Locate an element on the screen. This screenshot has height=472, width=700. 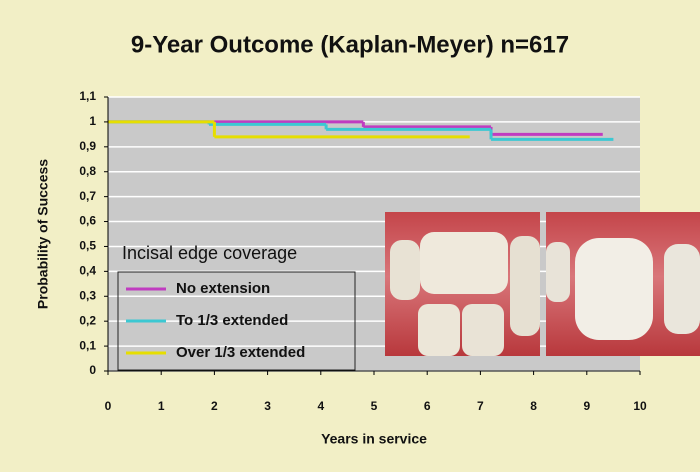
y-tick-label: 1,1 is located at coordinates (87, 96).